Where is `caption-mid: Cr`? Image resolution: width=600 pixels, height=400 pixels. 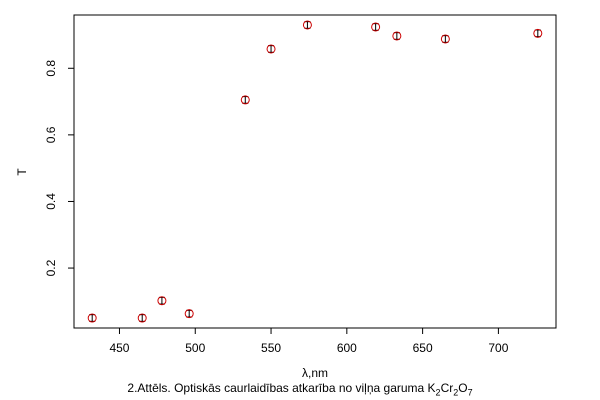
caption-mid: Cr is located at coordinates (447, 388).